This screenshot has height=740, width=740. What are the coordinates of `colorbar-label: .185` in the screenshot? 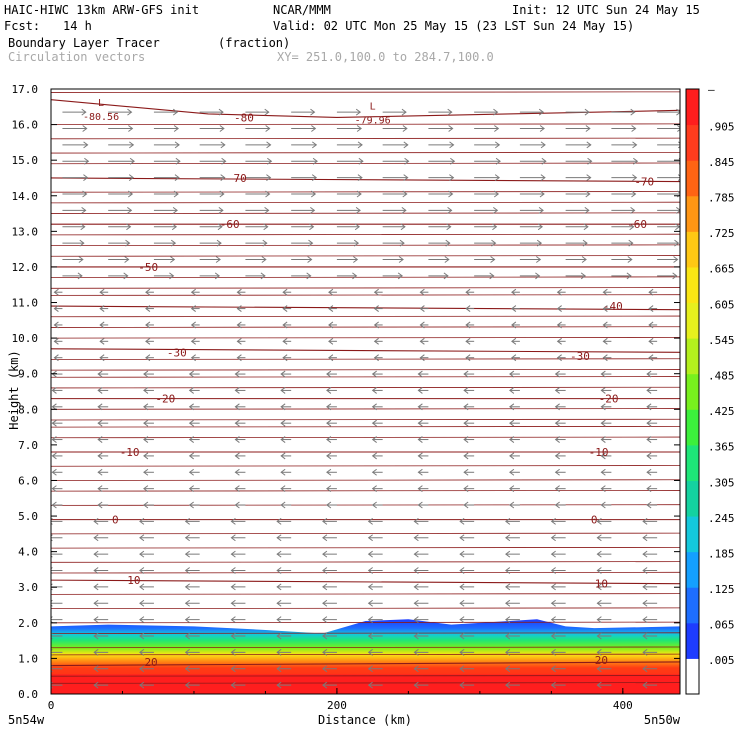 It's located at (721, 553).